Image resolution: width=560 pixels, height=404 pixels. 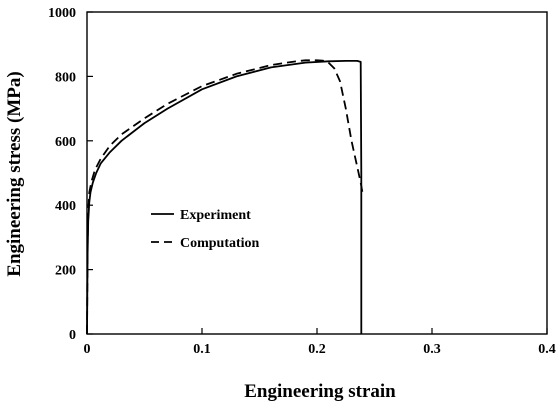 What do you see at coordinates (14, 173) in the screenshot?
I see `y-axis-title: Engineering stress (MPa)` at bounding box center [14, 173].